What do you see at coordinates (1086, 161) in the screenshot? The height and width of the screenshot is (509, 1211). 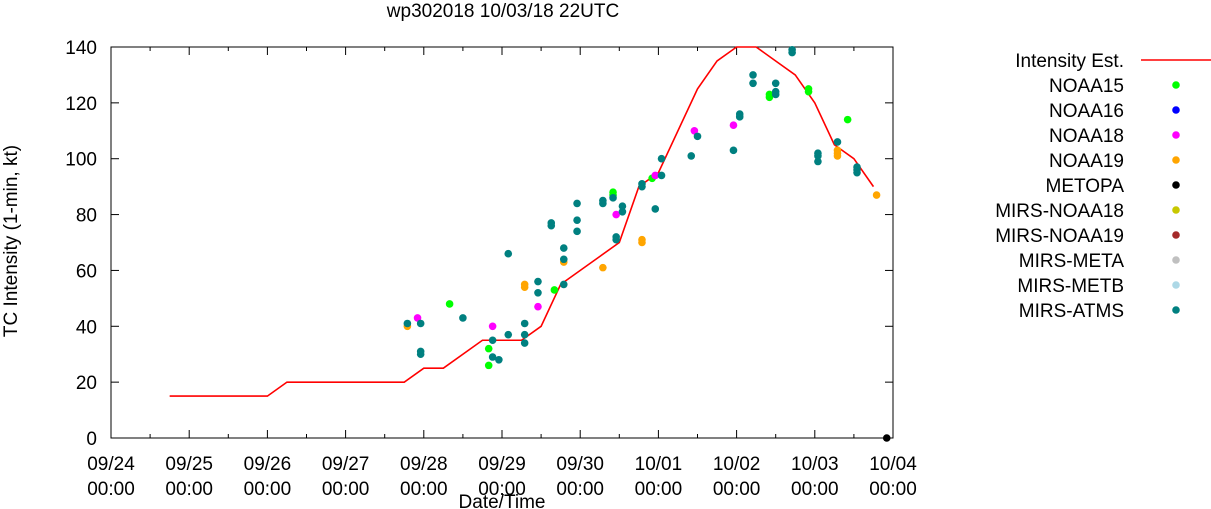 I see `legend-label: NOAA19` at bounding box center [1086, 161].